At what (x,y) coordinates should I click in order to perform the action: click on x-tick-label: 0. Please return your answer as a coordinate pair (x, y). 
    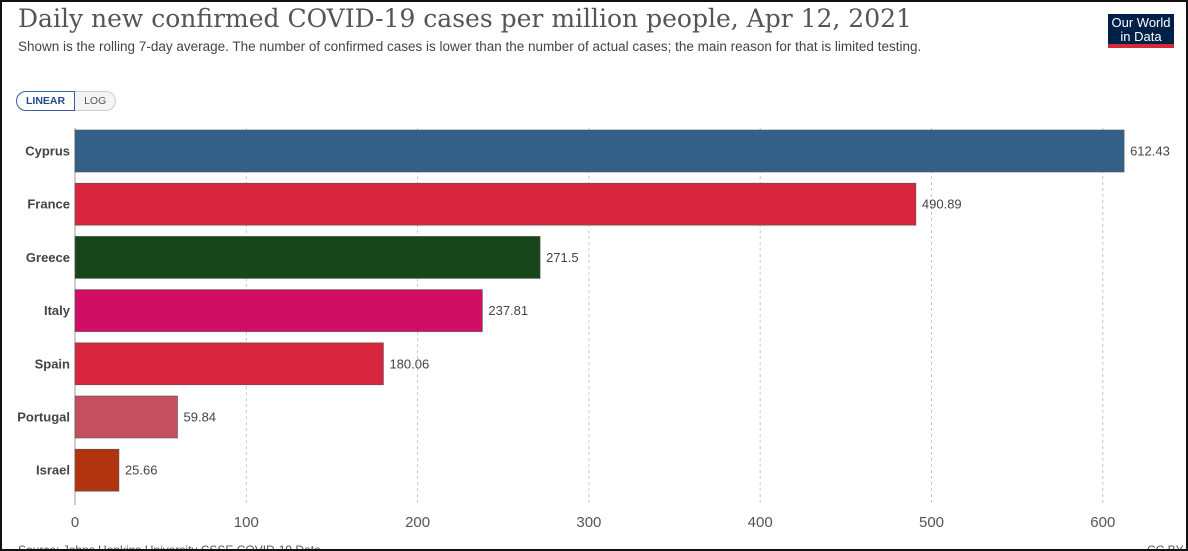
    Looking at the image, I should click on (75, 522).